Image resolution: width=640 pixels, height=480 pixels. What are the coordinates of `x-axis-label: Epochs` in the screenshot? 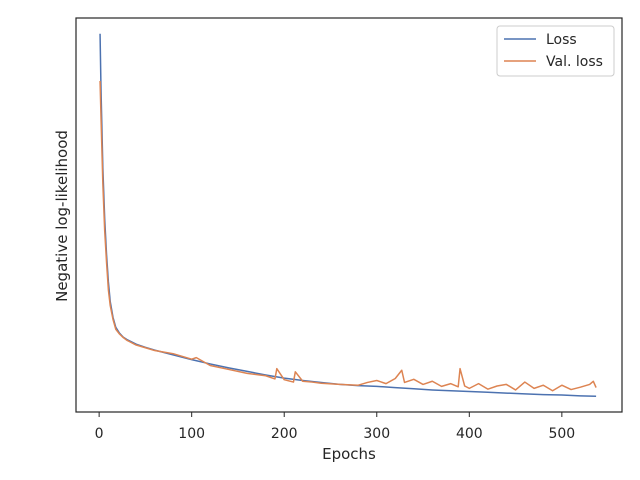 It's located at (349, 454).